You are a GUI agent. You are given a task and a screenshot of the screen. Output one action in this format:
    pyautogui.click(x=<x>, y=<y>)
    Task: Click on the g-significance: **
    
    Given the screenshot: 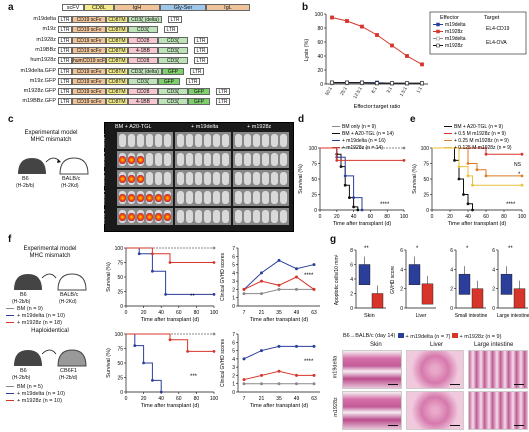 What is the action you would take?
    pyautogui.click(x=510, y=249)
    